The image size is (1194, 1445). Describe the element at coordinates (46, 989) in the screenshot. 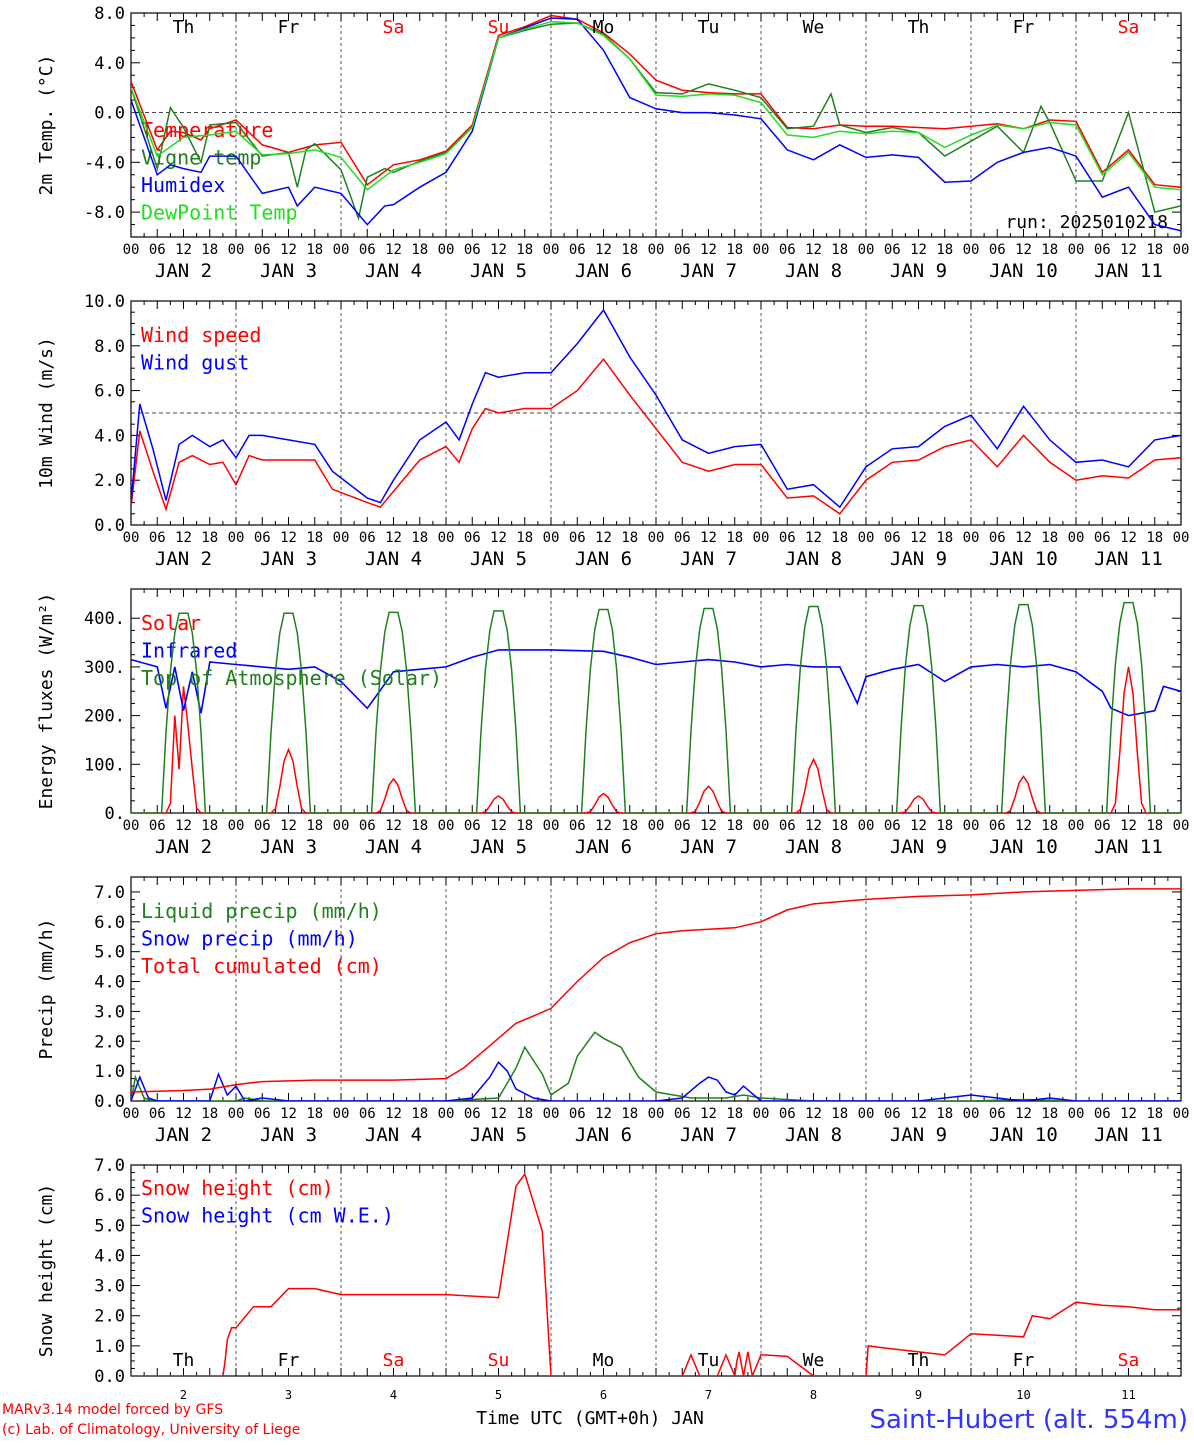

I see `y-axis-title: Precip (mm/h)` at that location.